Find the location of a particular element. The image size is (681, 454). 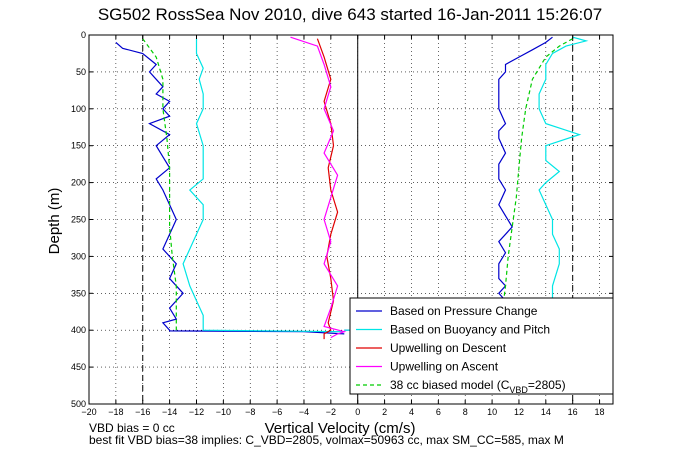

y-tick-label: 400 is located at coordinates (78, 330).